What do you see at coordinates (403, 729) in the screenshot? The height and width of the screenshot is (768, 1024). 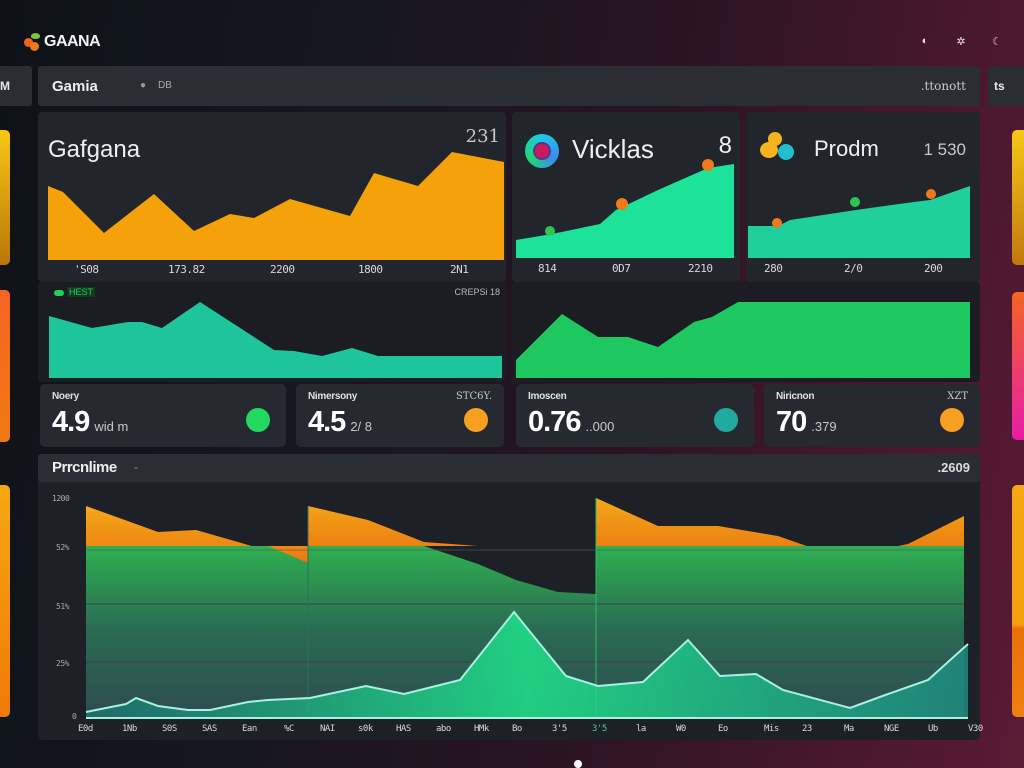 I see `x-label: HAS` at bounding box center [403, 729].